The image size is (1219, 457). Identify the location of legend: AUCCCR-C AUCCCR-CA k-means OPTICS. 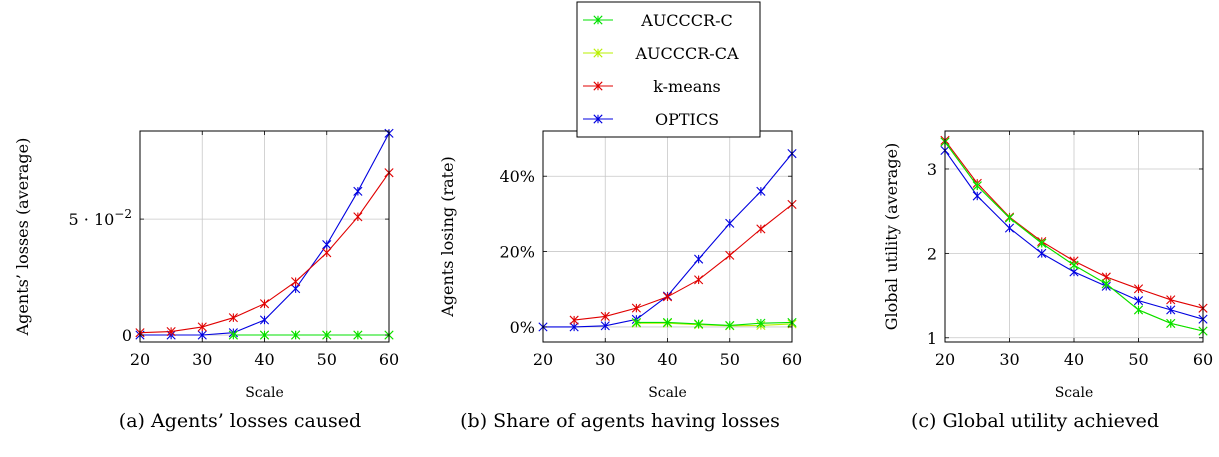
(668, 69).